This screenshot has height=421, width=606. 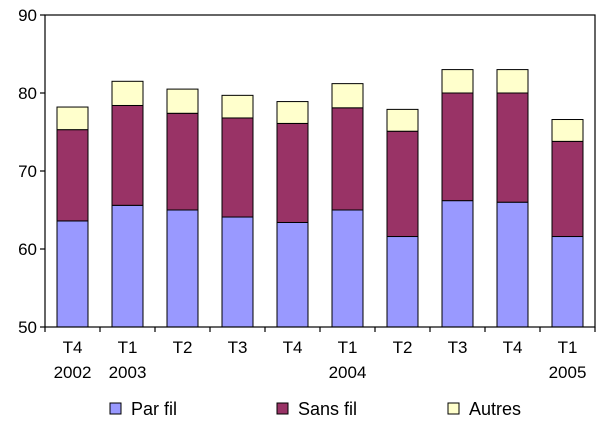 I want to click on y-tick-label: 70, so click(x=27, y=171).